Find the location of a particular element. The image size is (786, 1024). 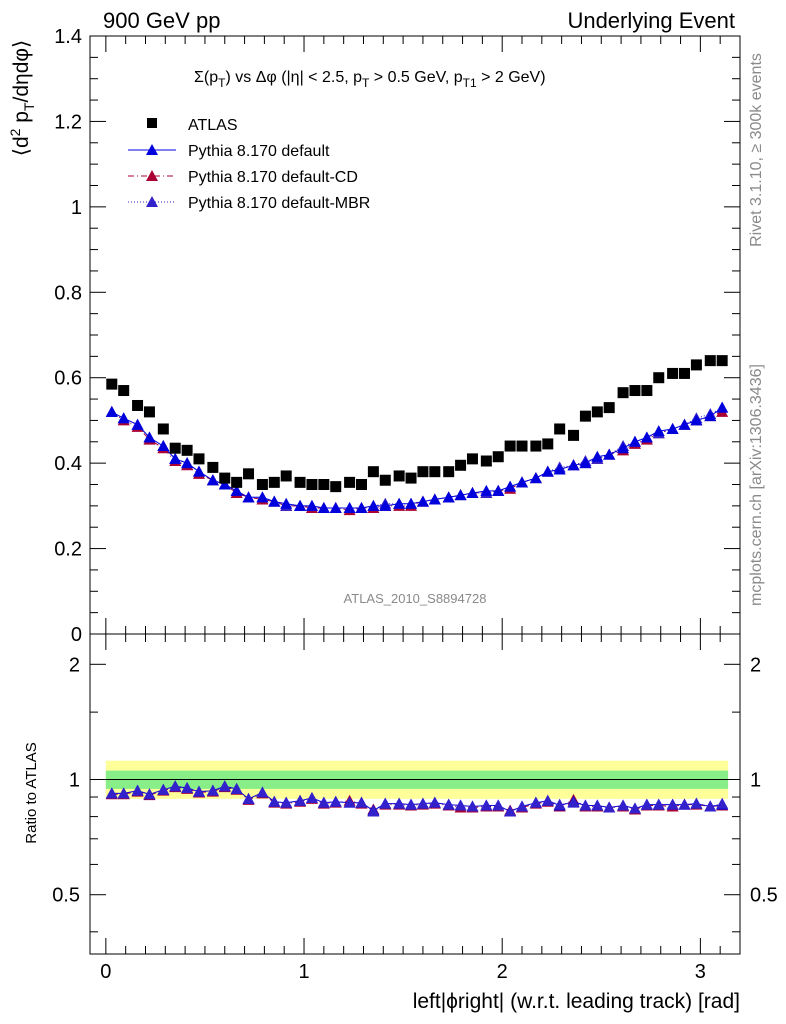

x-tick-label: 0 is located at coordinates (105, 972).